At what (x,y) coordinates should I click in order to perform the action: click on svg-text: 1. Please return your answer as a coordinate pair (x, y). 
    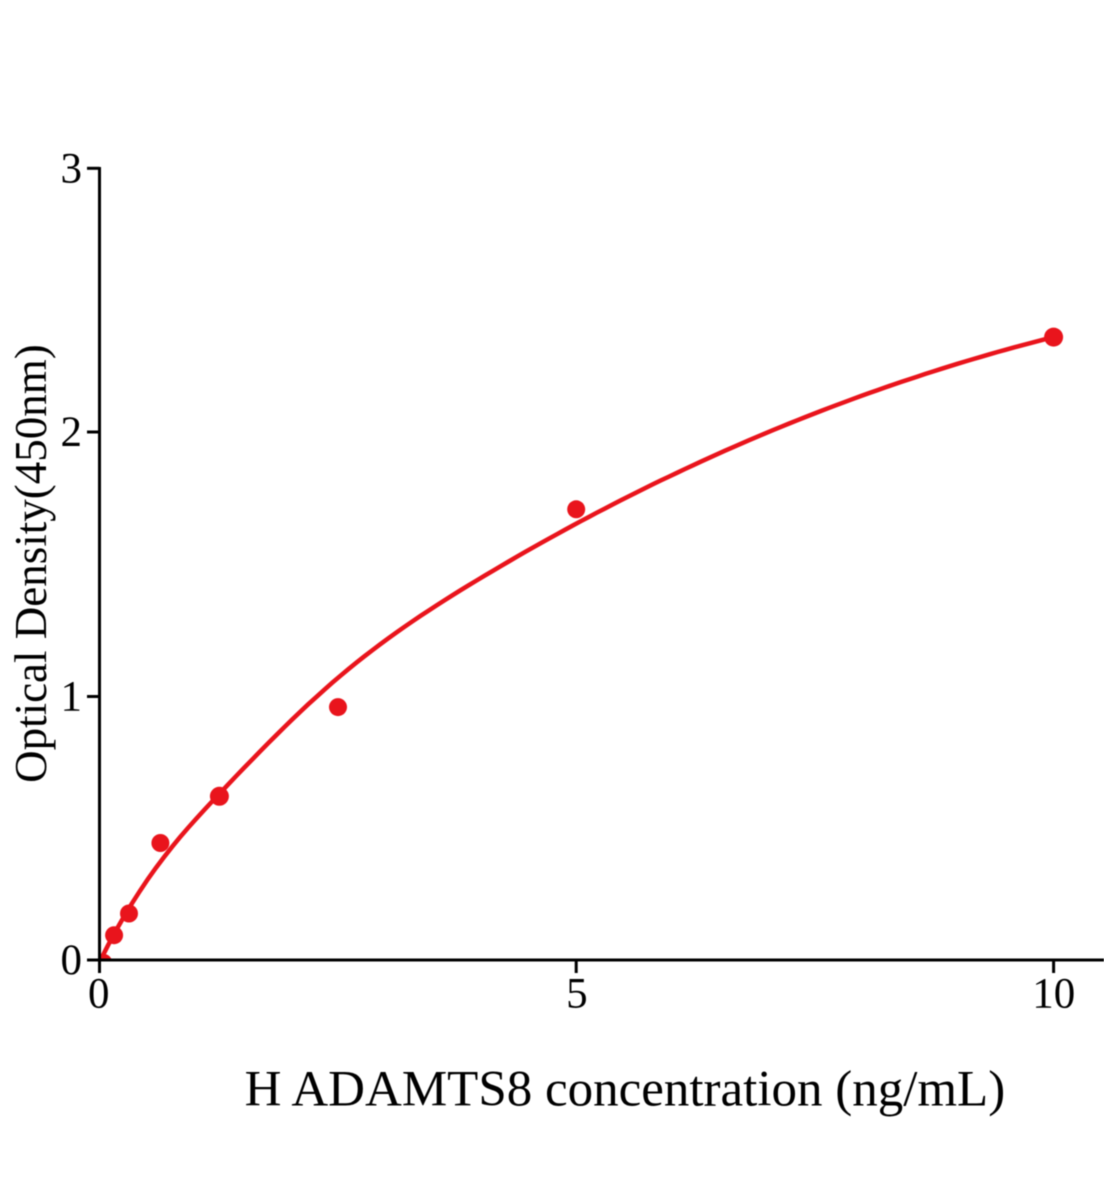
    Looking at the image, I should click on (72, 697).